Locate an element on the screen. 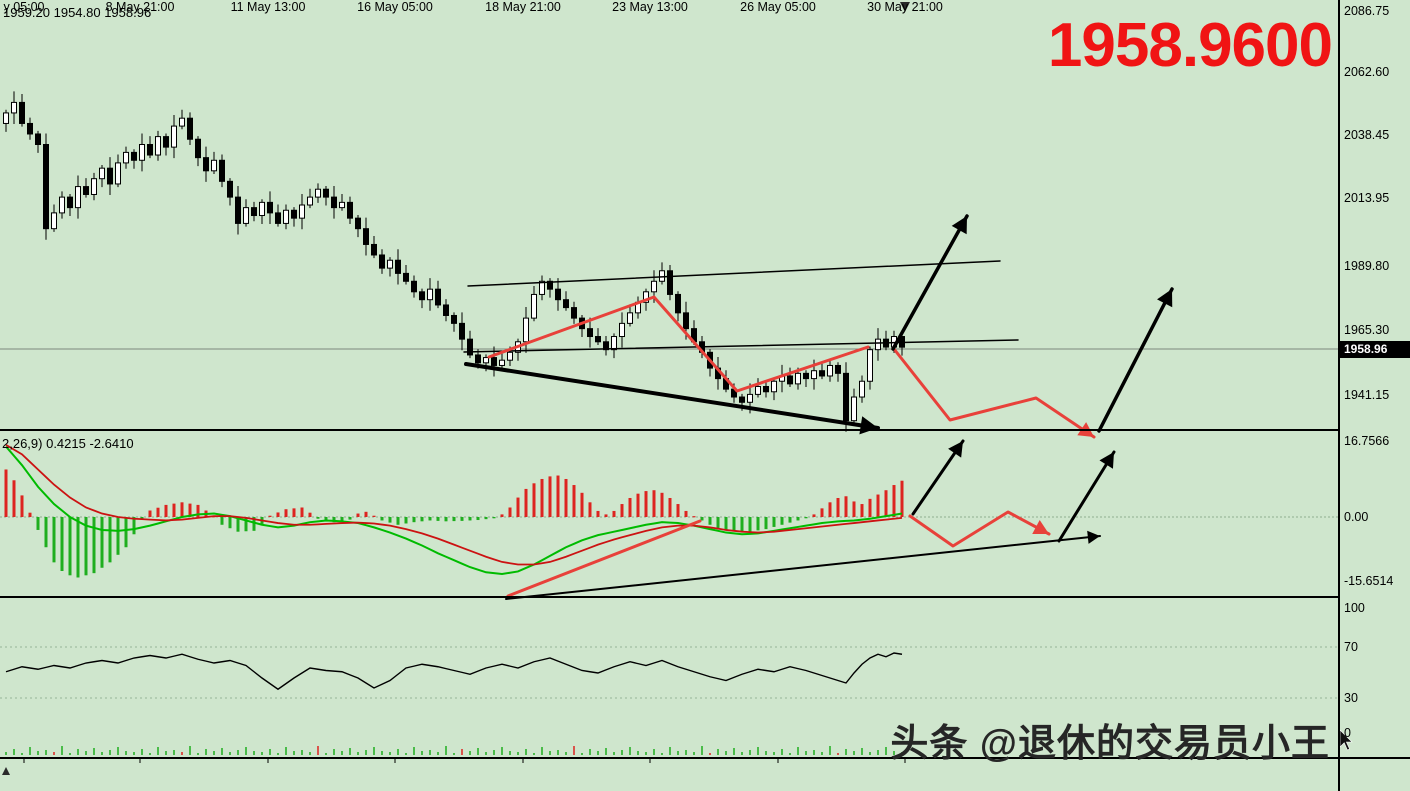  oscillator-axis-label: 0 is located at coordinates (1347, 733).